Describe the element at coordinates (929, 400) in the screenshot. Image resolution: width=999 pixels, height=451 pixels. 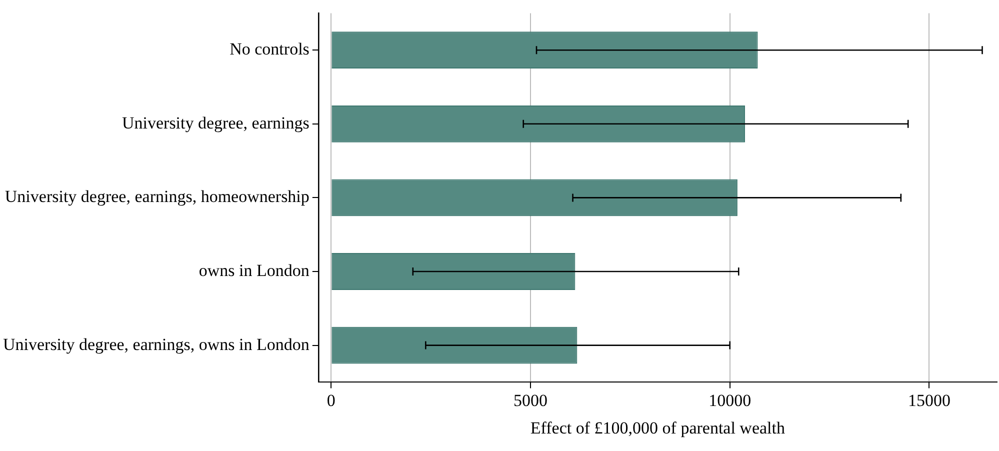
I see `x-tick-label: 15000` at that location.